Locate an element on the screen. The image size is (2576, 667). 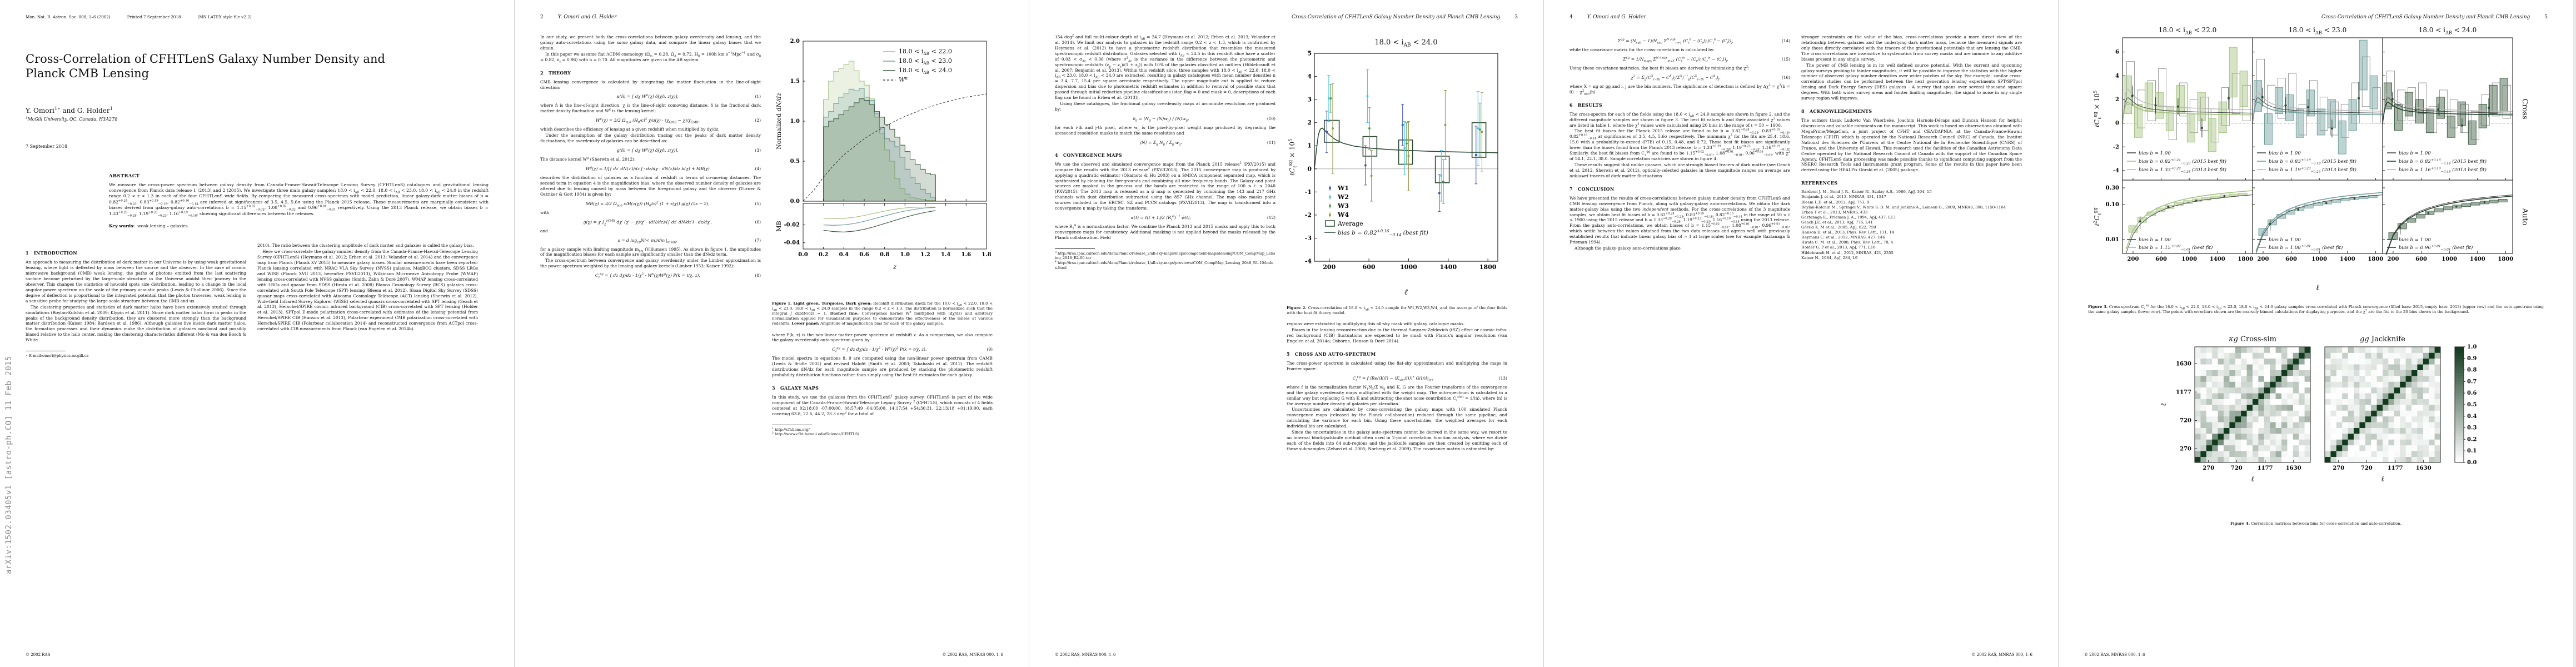
equation-body: κ(n̂) = ∫ dχ Wκ(χ) δ[χn̂, z(χ)], is located at coordinates (647, 96).